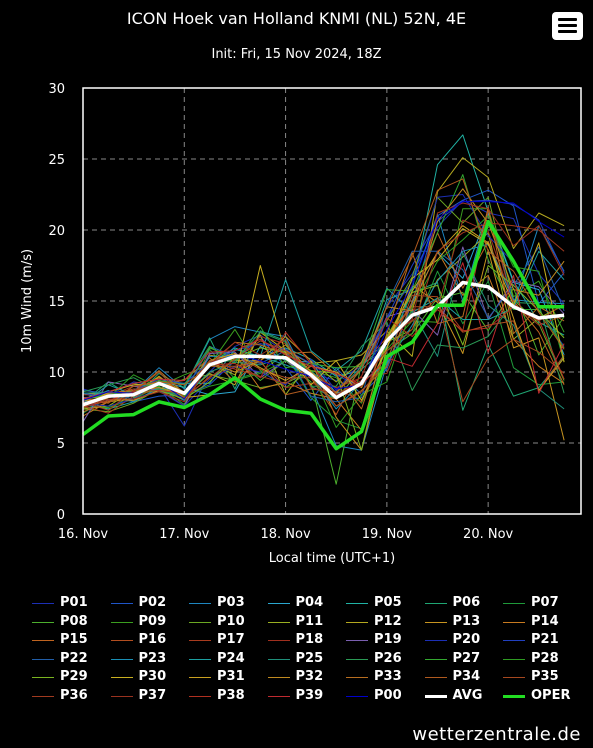 The image size is (593, 748). Describe the element at coordinates (545, 639) in the screenshot. I see `legend-label: P21` at that location.